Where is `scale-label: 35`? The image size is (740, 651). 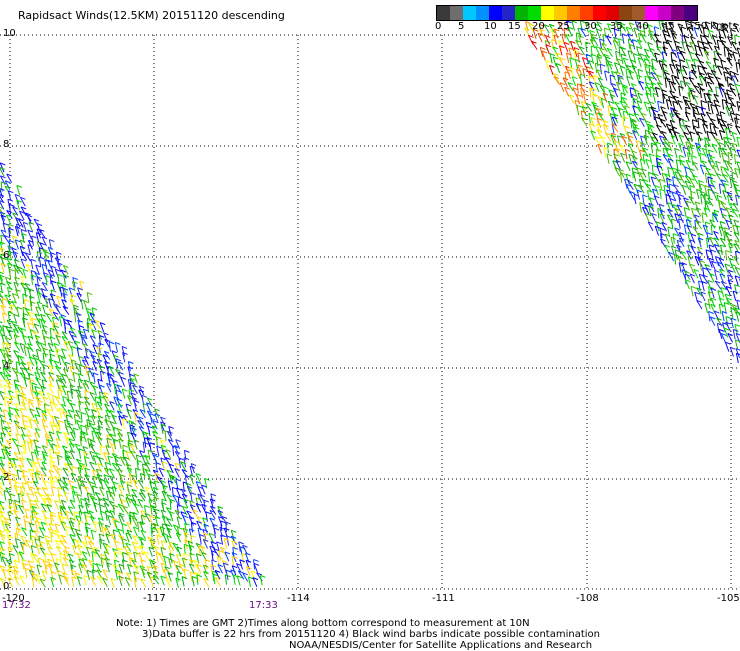
scale-label: 35 is located at coordinates (616, 26).